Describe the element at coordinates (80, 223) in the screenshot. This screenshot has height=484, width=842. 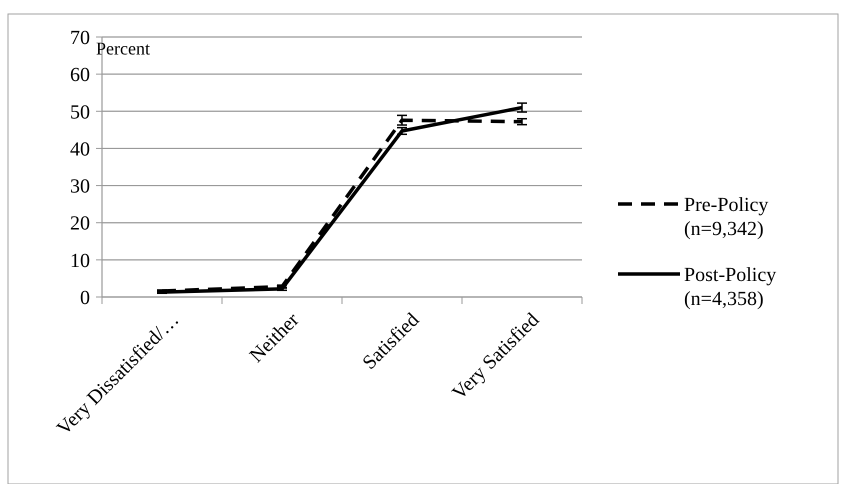
I see `y-tick-label: 20` at that location.